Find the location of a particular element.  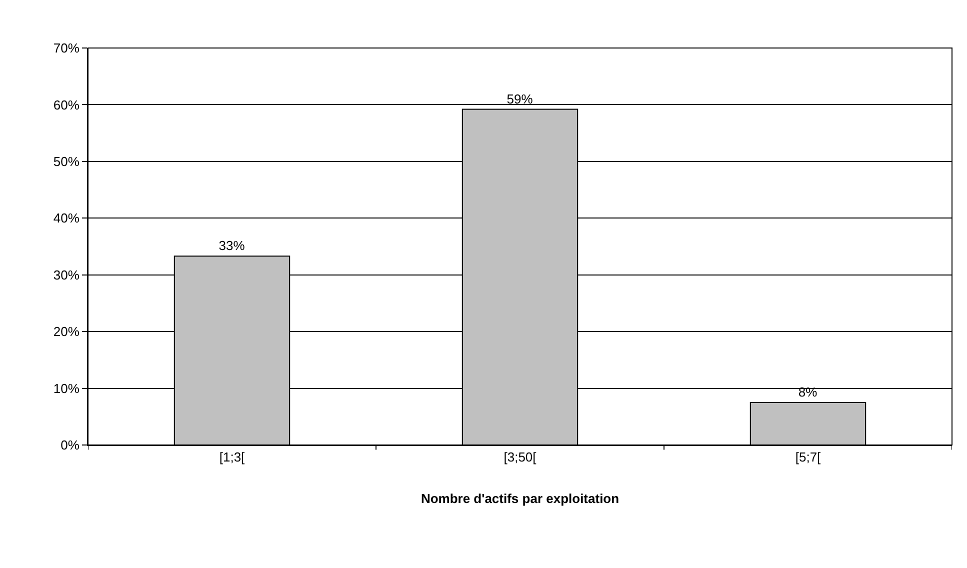

y-tick-label: 60% is located at coordinates (66, 104).